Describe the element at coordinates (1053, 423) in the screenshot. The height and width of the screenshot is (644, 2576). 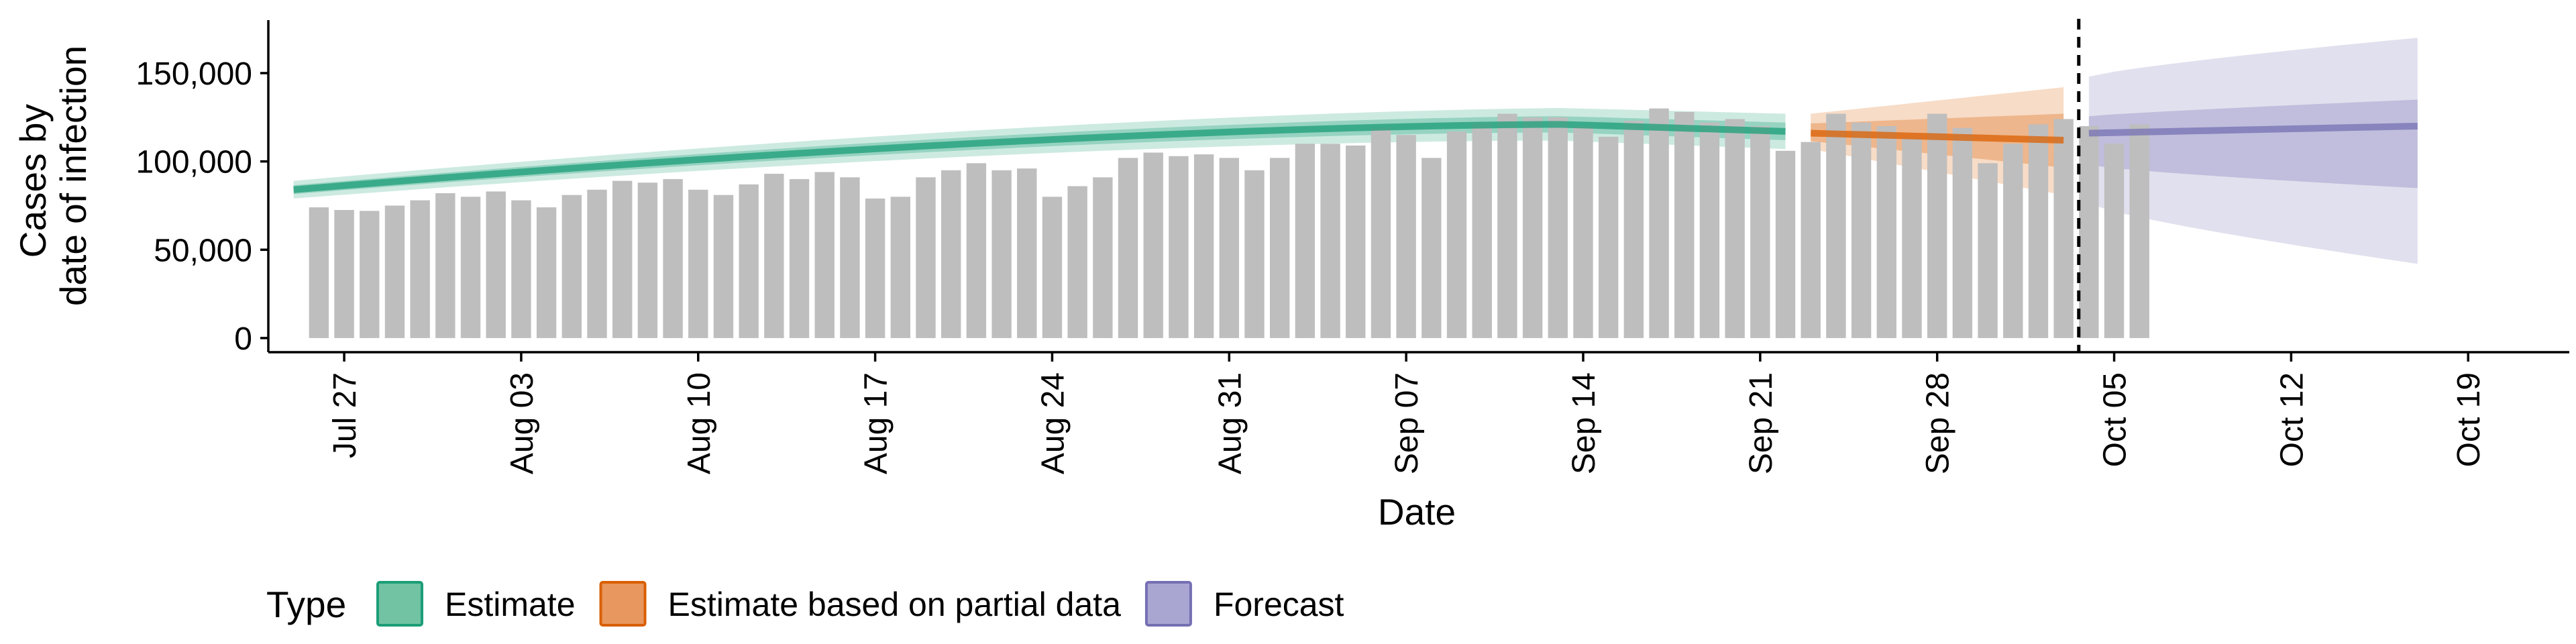
I see `x-tick-label: Aug 24` at that location.